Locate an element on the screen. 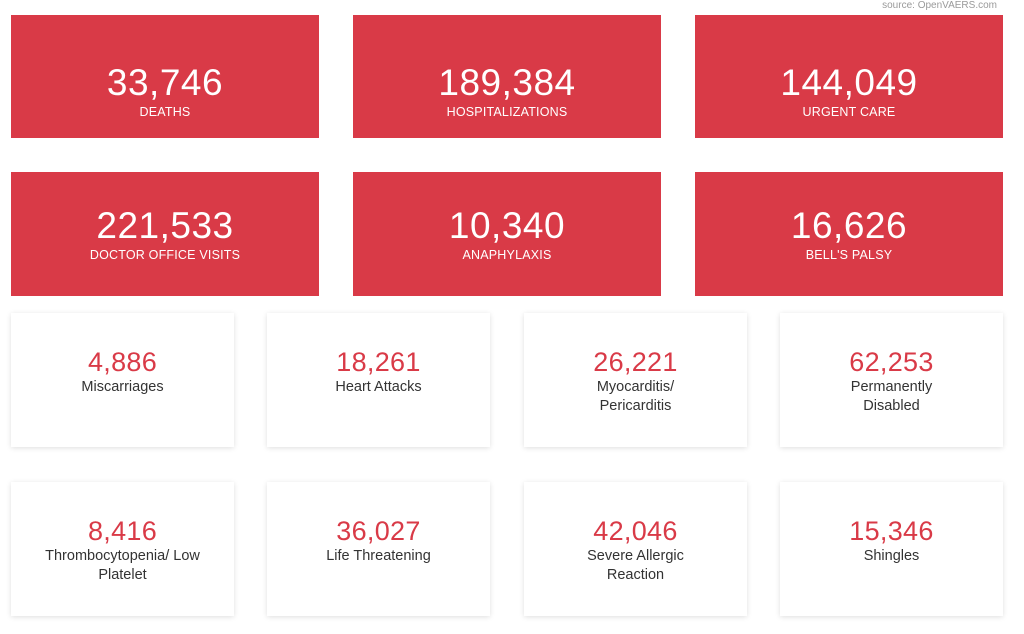 This screenshot has height=634, width=1024. stat-card-urgent-care: 144,049 URGENT CARE is located at coordinates (849, 76).